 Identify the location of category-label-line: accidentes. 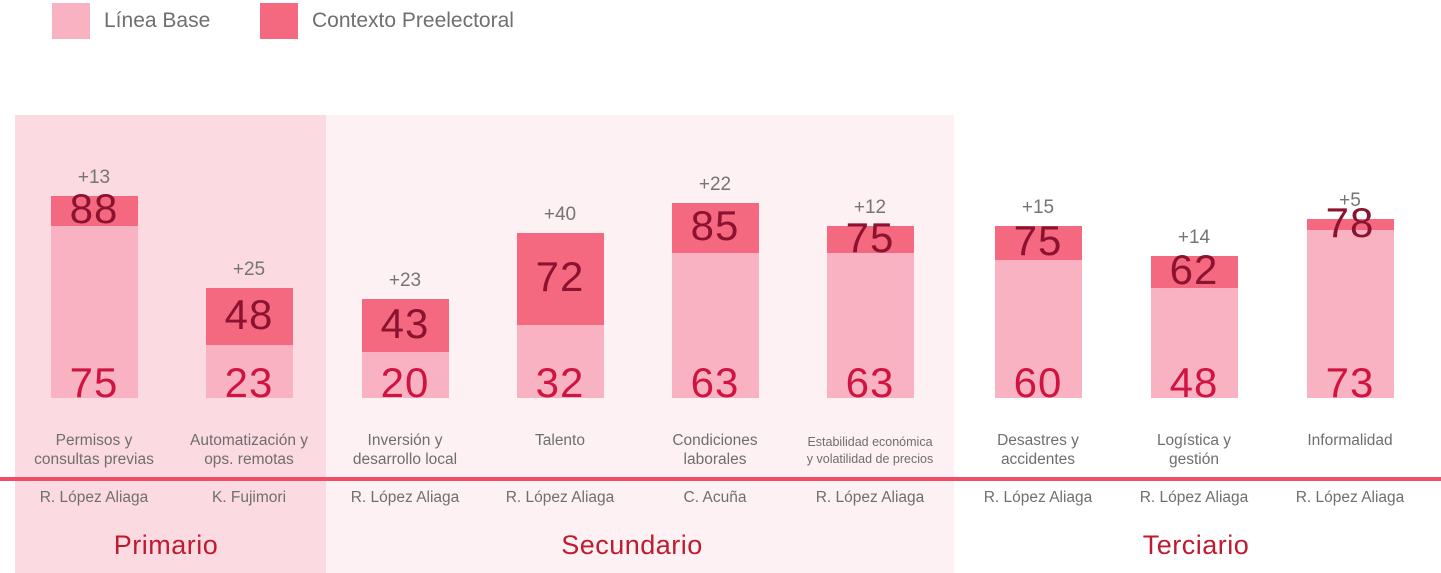
(1038, 459).